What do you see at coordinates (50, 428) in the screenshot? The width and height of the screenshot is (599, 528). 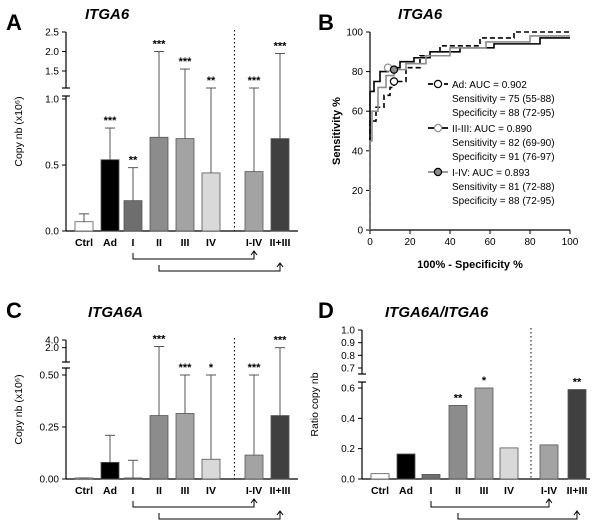 I see `y-tick-label: 0.25` at bounding box center [50, 428].